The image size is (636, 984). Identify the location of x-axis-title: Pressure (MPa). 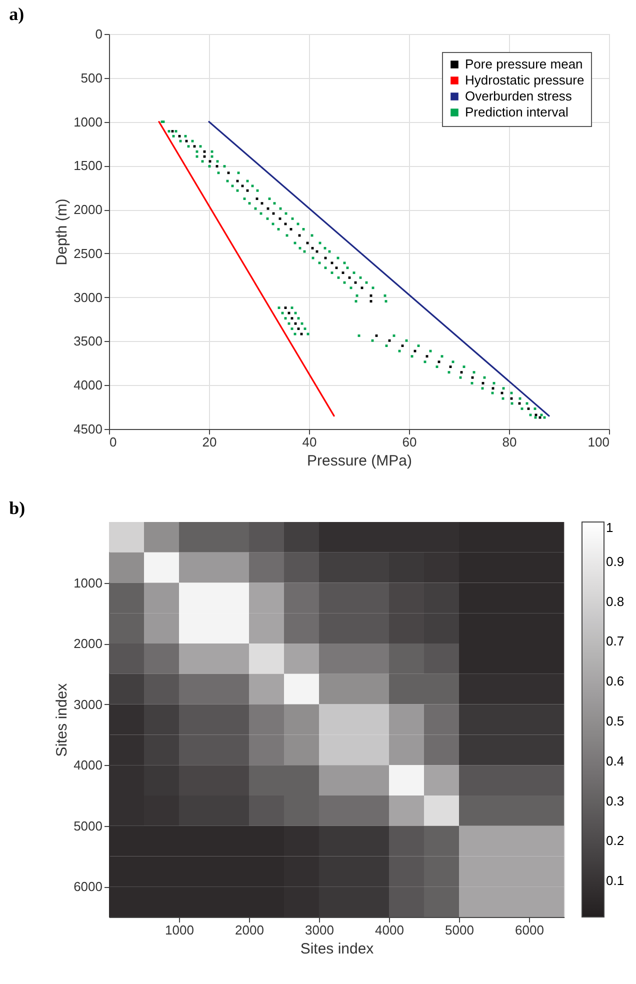
(359, 461).